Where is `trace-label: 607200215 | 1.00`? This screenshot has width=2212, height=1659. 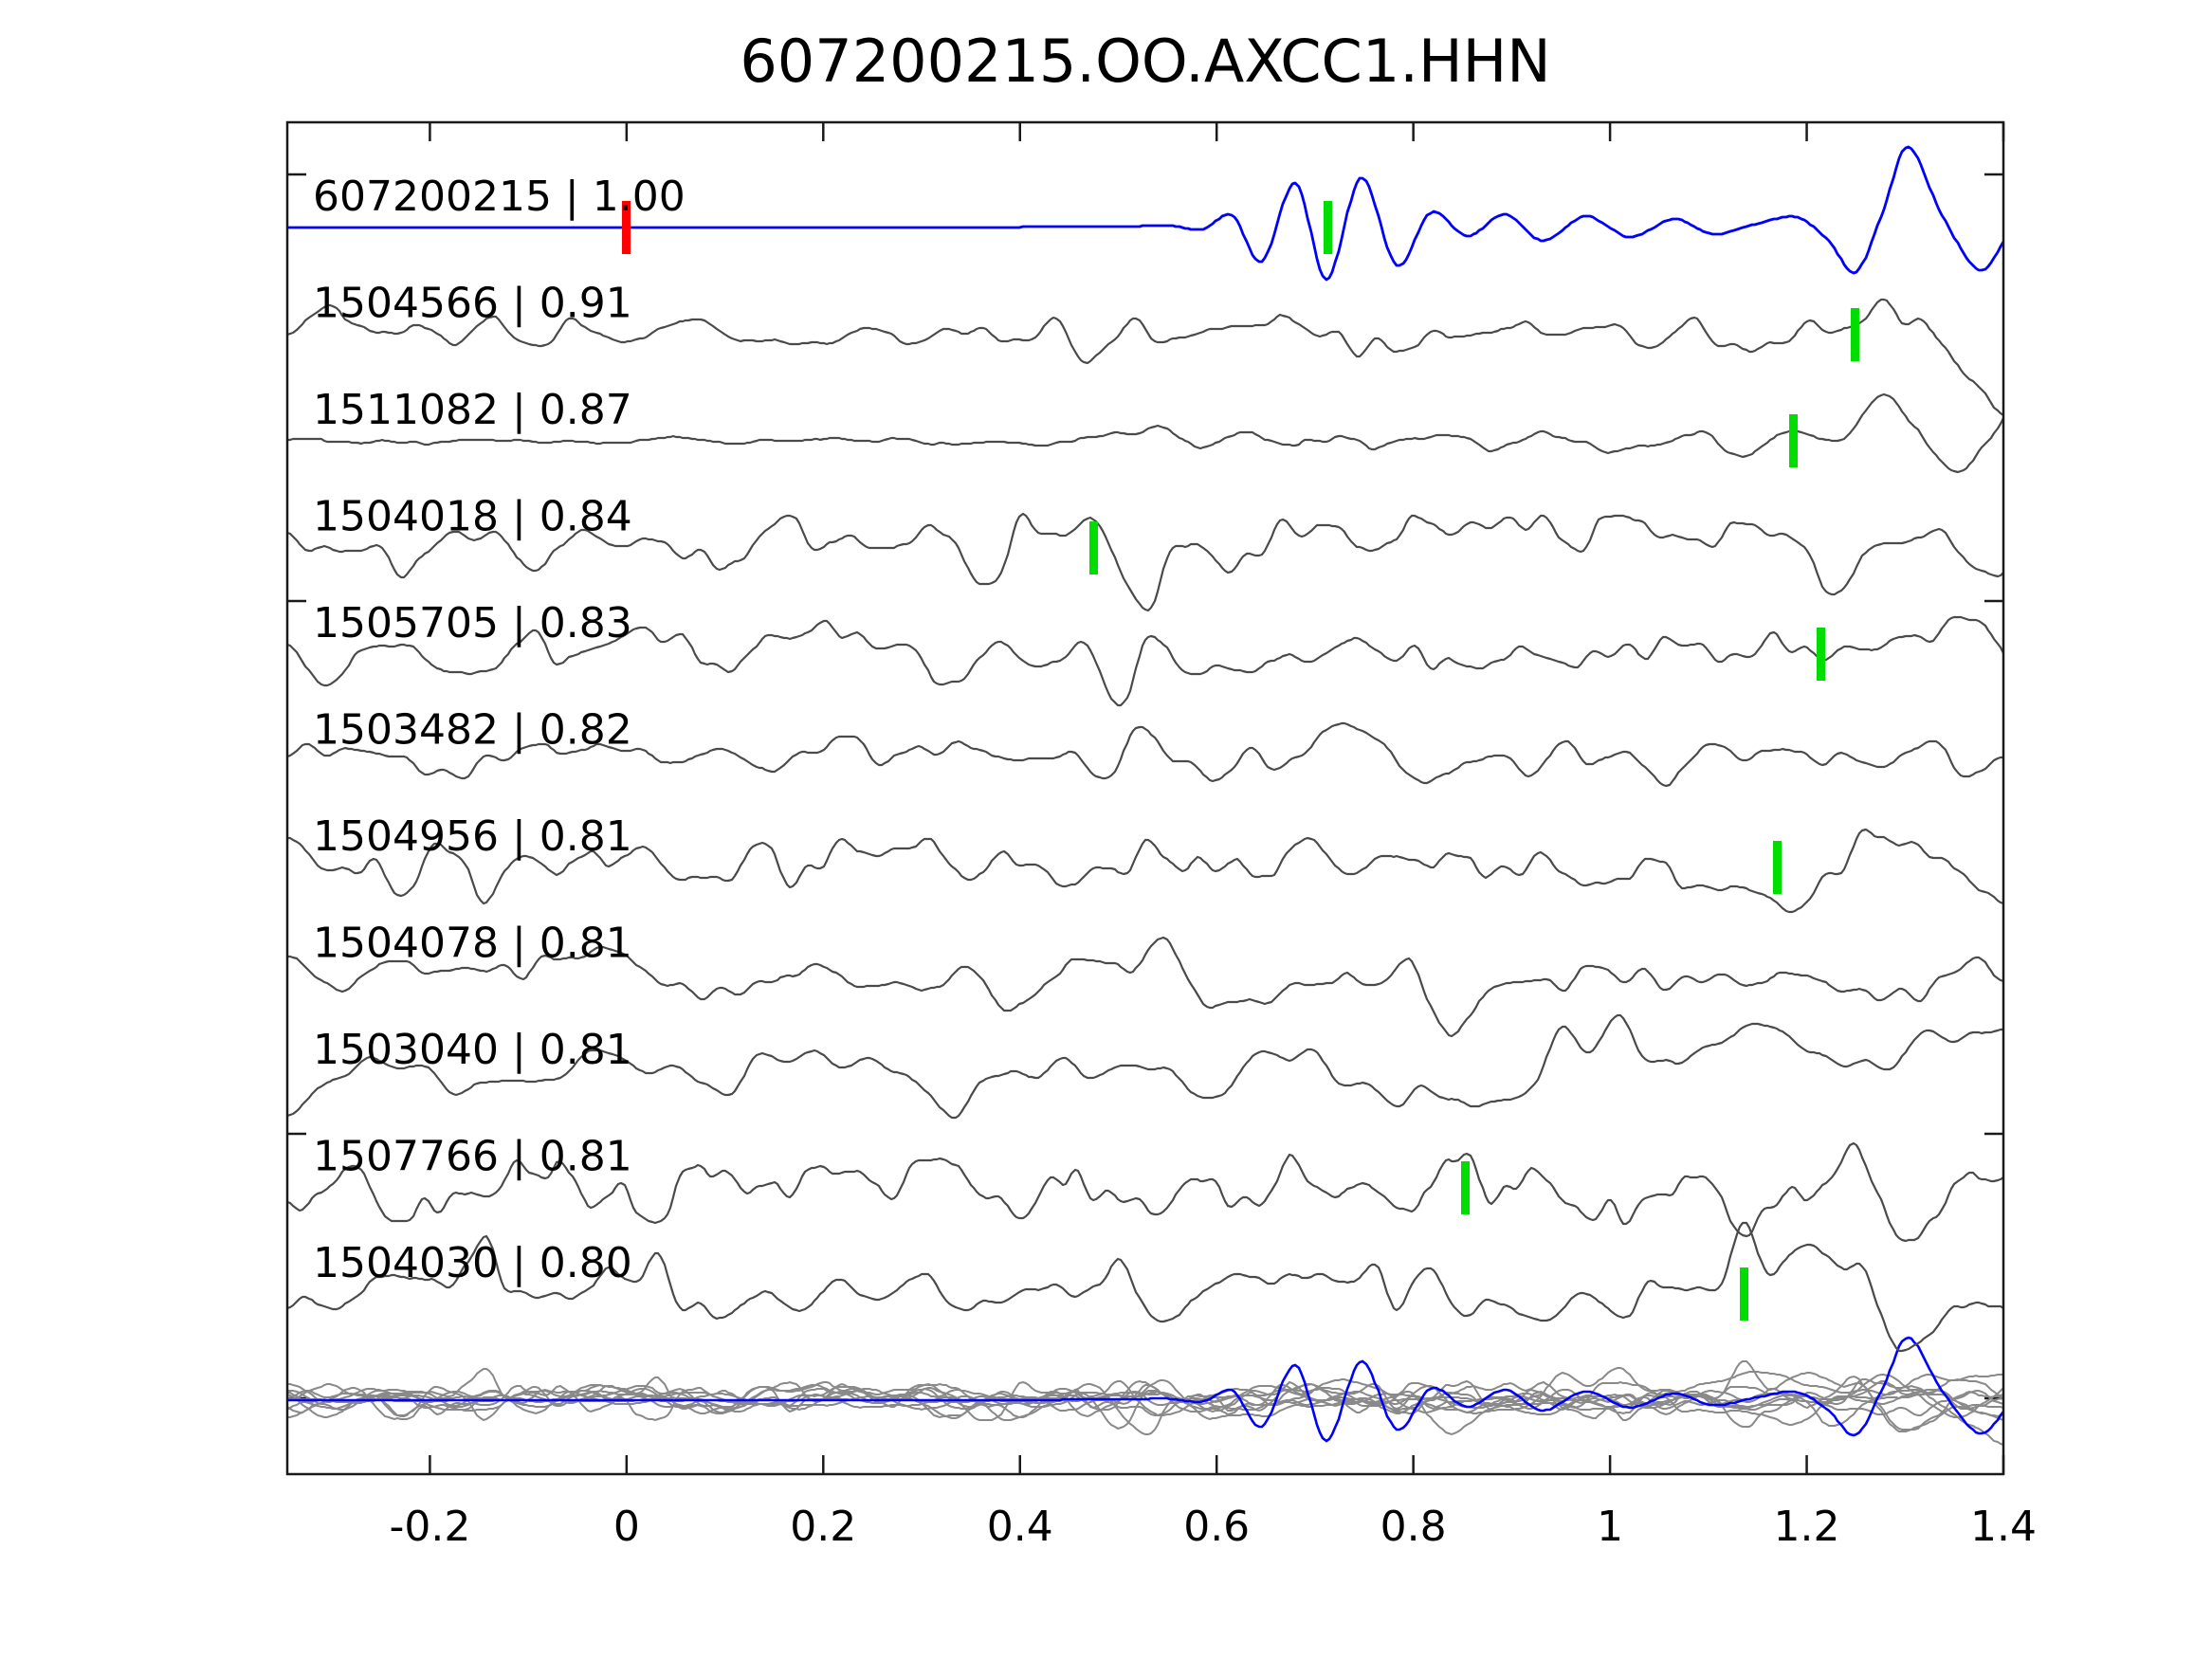 trace-label: 607200215 | 1.00 is located at coordinates (499, 197).